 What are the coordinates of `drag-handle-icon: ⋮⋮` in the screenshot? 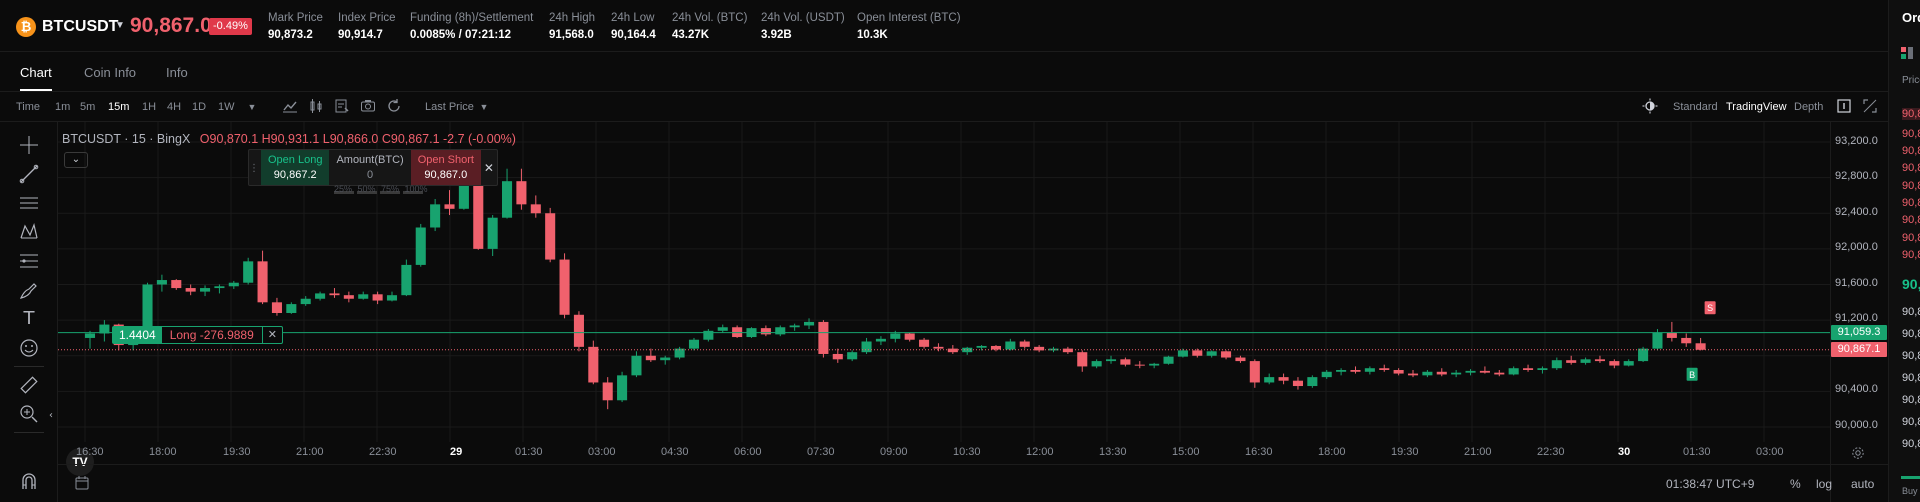 It's located at (259, 168).